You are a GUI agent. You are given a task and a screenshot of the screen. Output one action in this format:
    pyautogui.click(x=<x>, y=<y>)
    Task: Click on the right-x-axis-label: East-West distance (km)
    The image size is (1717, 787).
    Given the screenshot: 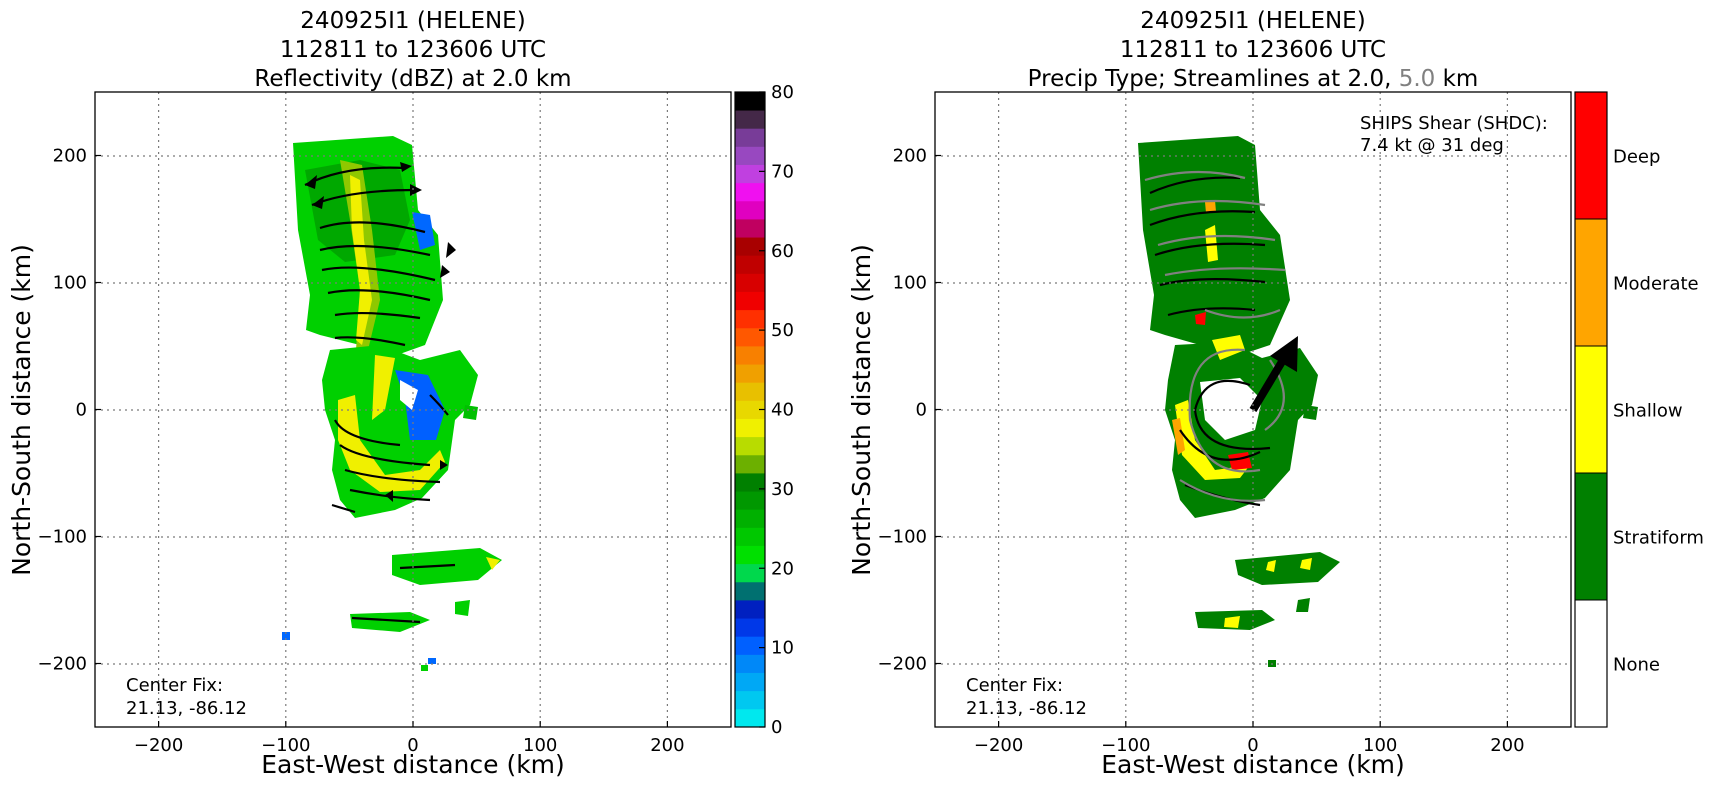 What is the action you would take?
    pyautogui.click(x=1253, y=764)
    